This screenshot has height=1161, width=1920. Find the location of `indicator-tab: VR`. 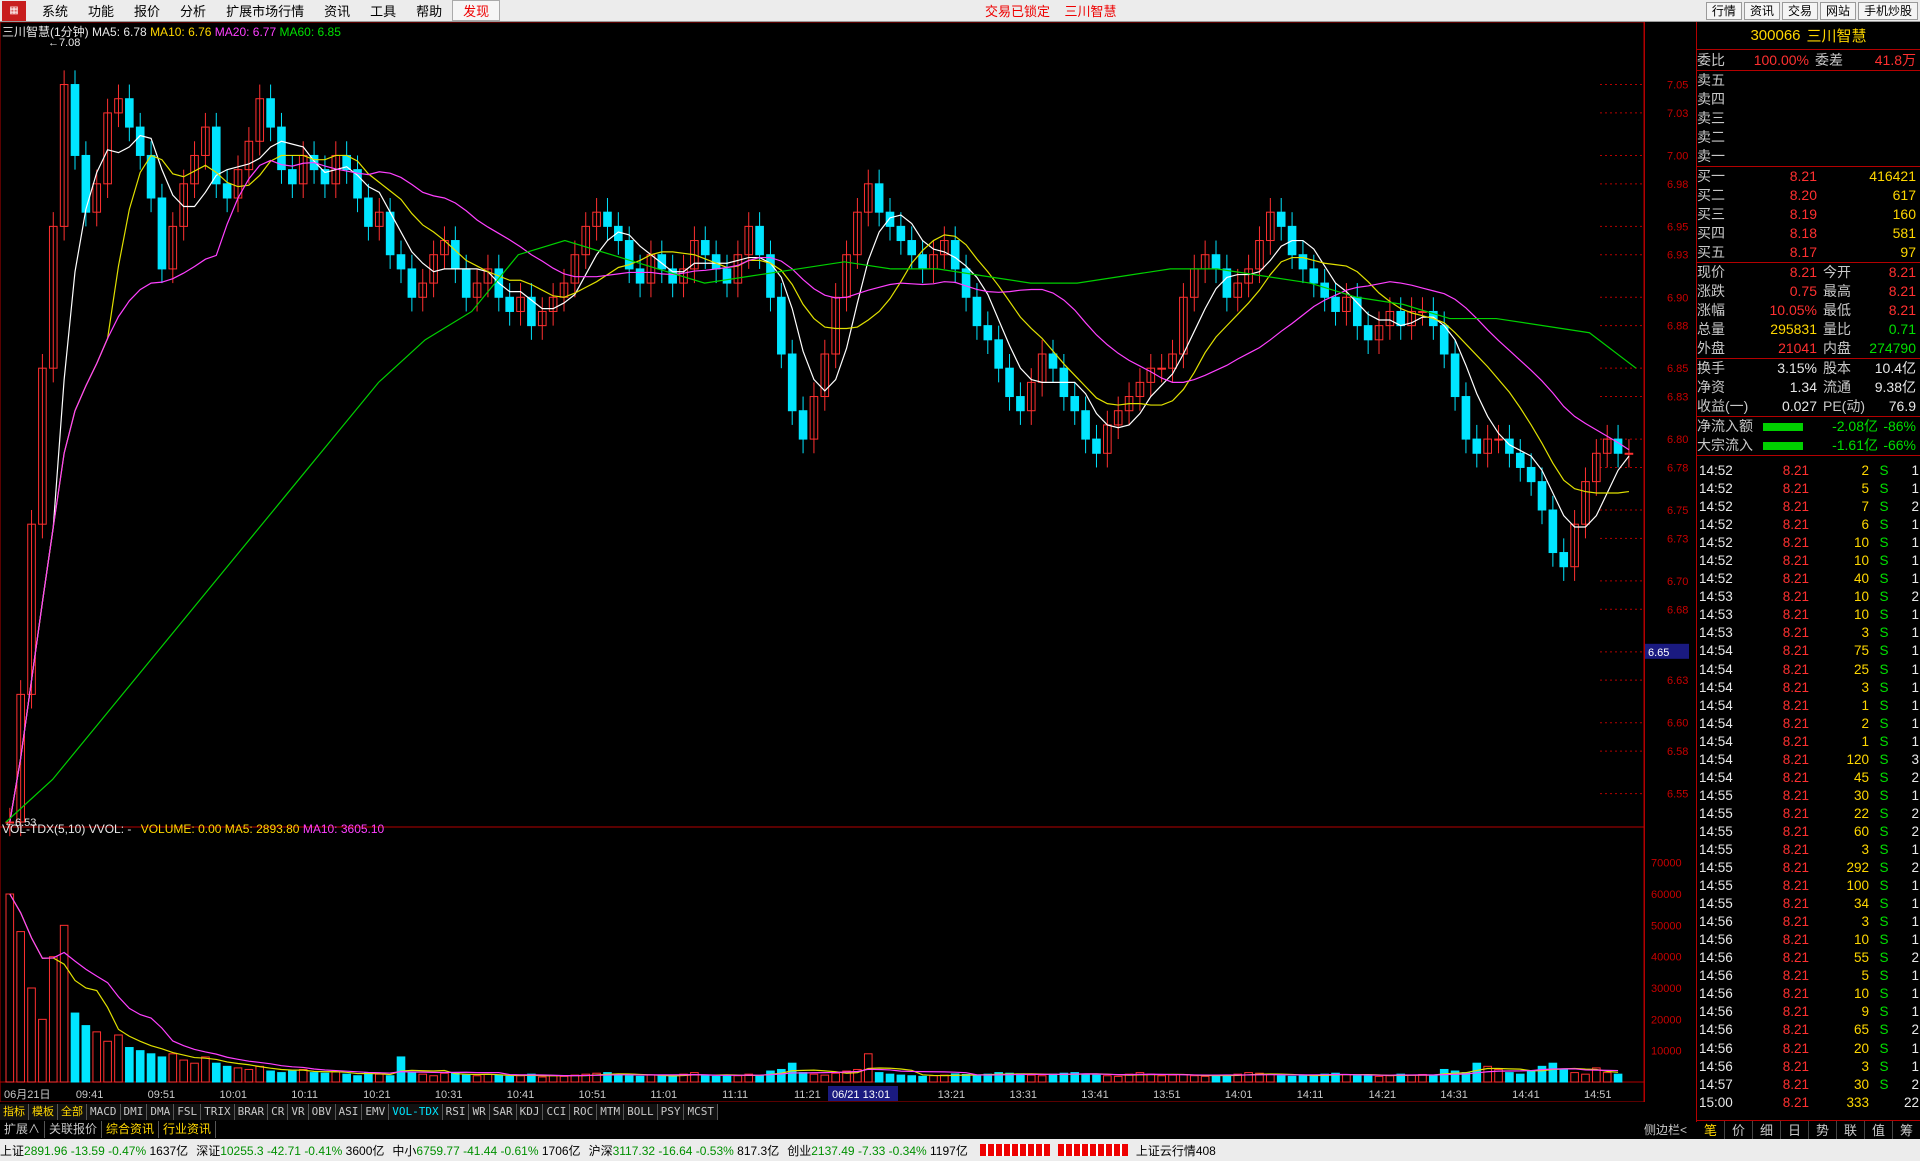

indicator-tab: VR is located at coordinates (298, 1112).